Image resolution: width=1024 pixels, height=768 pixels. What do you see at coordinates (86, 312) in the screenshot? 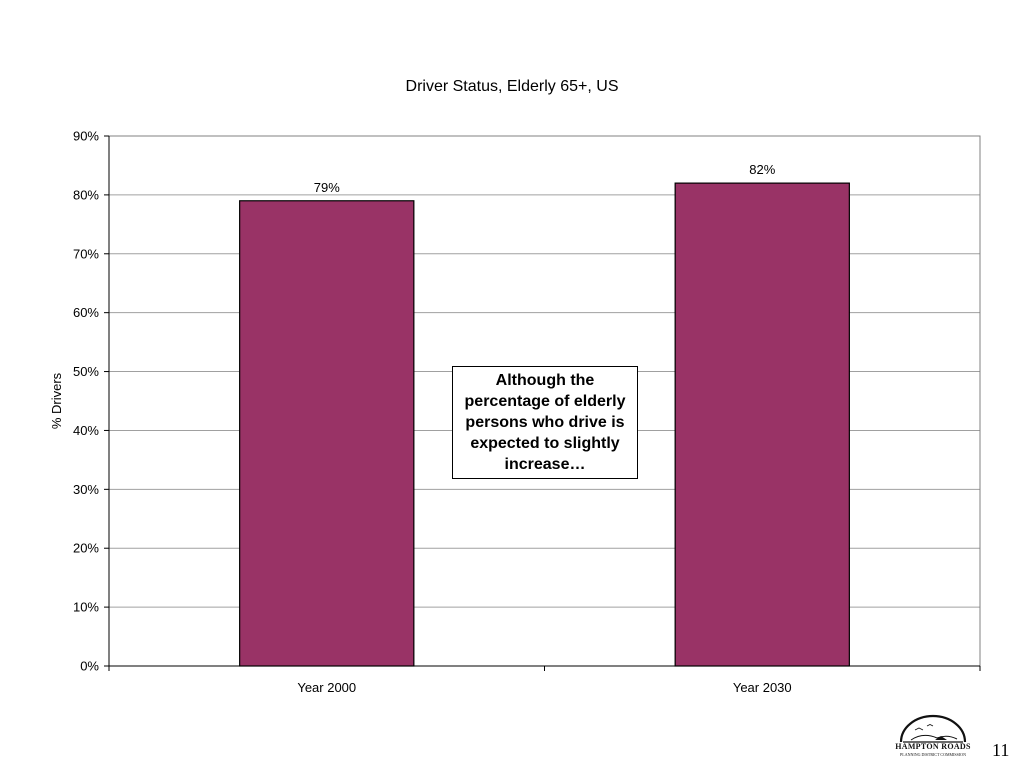
I see `y-tick-label: 60%` at bounding box center [86, 312].